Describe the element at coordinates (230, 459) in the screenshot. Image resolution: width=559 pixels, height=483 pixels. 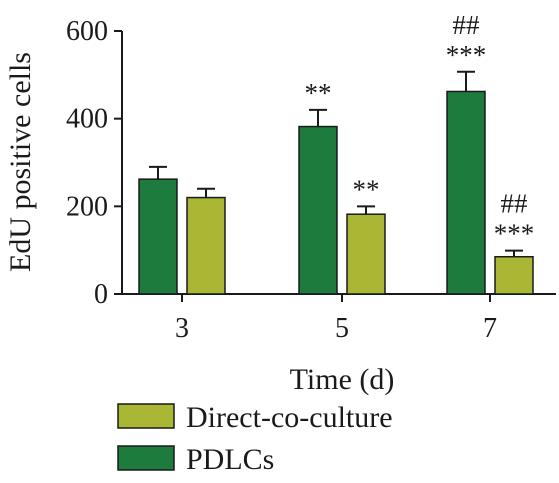
I see `legend-label: PDLCs` at that location.